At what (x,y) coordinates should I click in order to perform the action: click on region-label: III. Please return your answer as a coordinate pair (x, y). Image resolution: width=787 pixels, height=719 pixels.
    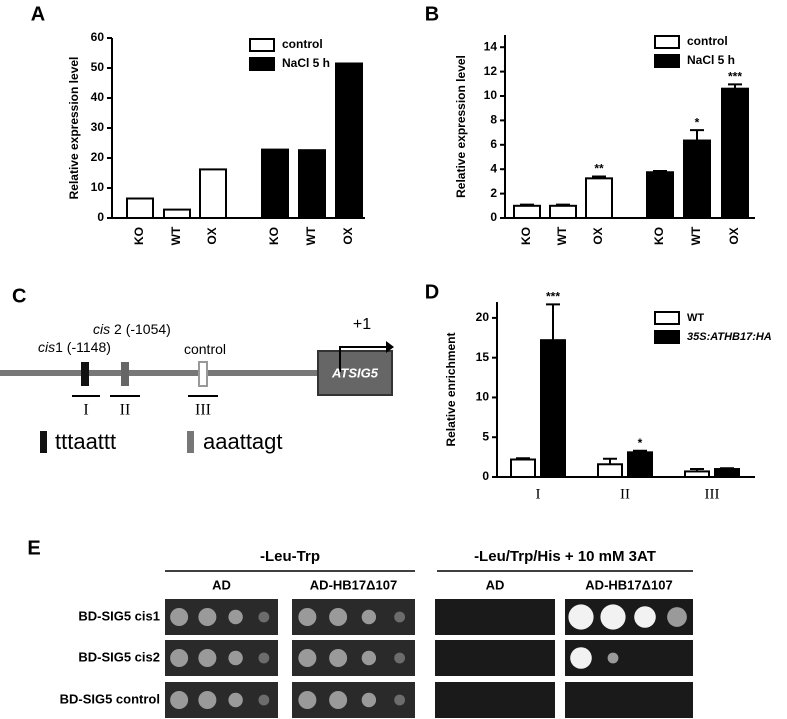
    Looking at the image, I should click on (203, 410).